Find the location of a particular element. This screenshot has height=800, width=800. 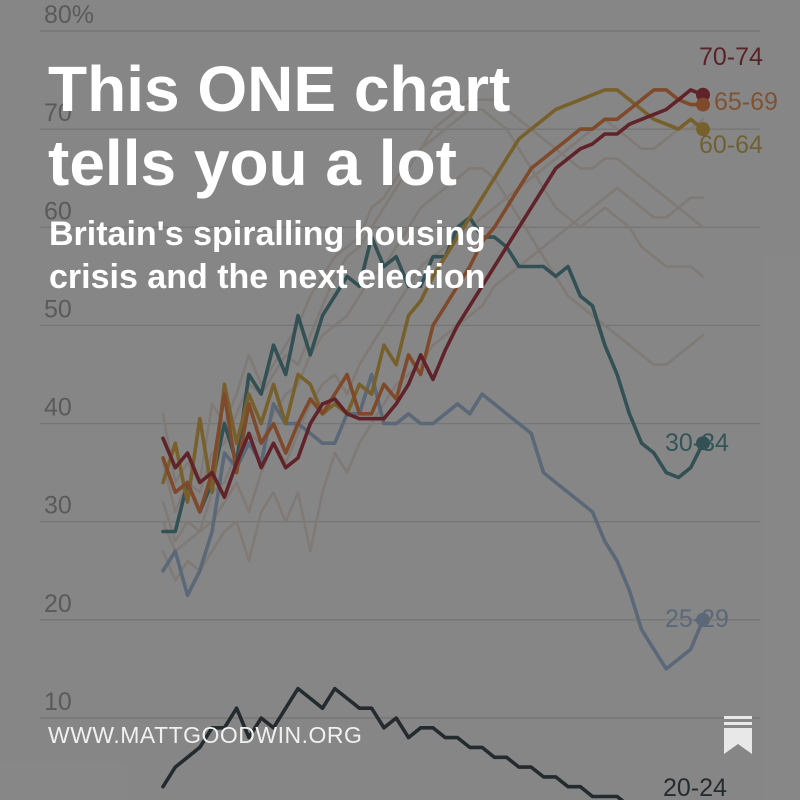

headline: This ONE chart tells you a lot is located at coordinates (279, 126).